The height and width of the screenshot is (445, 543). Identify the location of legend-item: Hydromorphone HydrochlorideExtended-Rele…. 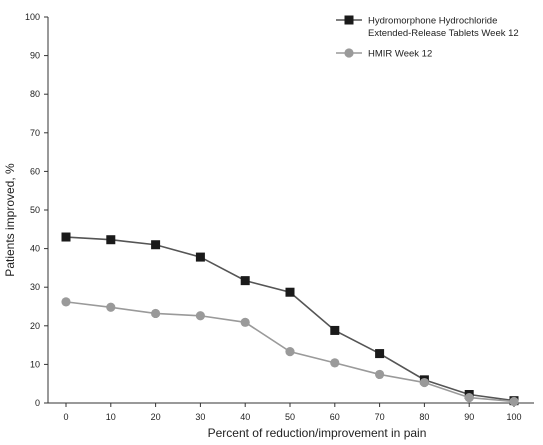
(427, 27).